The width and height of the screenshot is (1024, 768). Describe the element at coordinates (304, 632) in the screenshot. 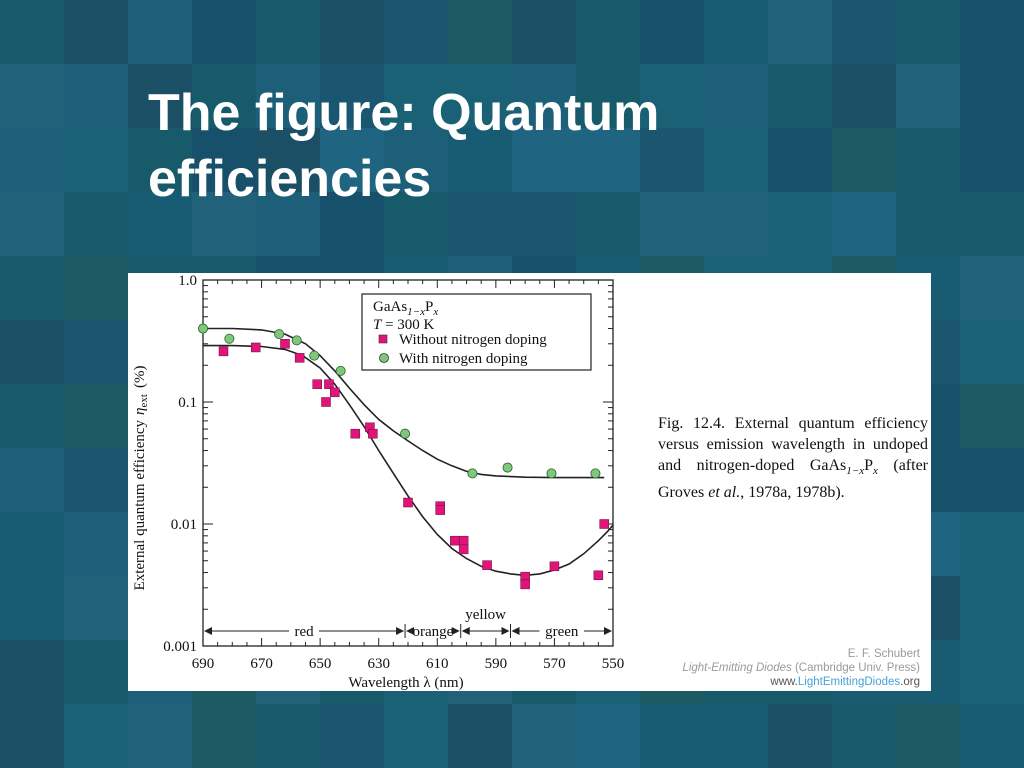

I see `band-label-red: red` at that location.